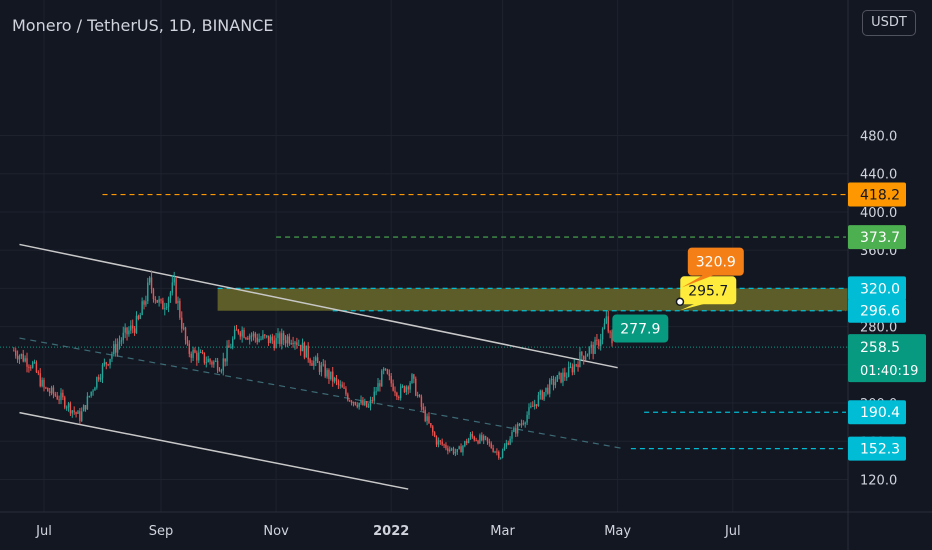 This screenshot has height=550, width=932. What do you see at coordinates (889, 23) in the screenshot?
I see `currency-button: USDT` at bounding box center [889, 23].